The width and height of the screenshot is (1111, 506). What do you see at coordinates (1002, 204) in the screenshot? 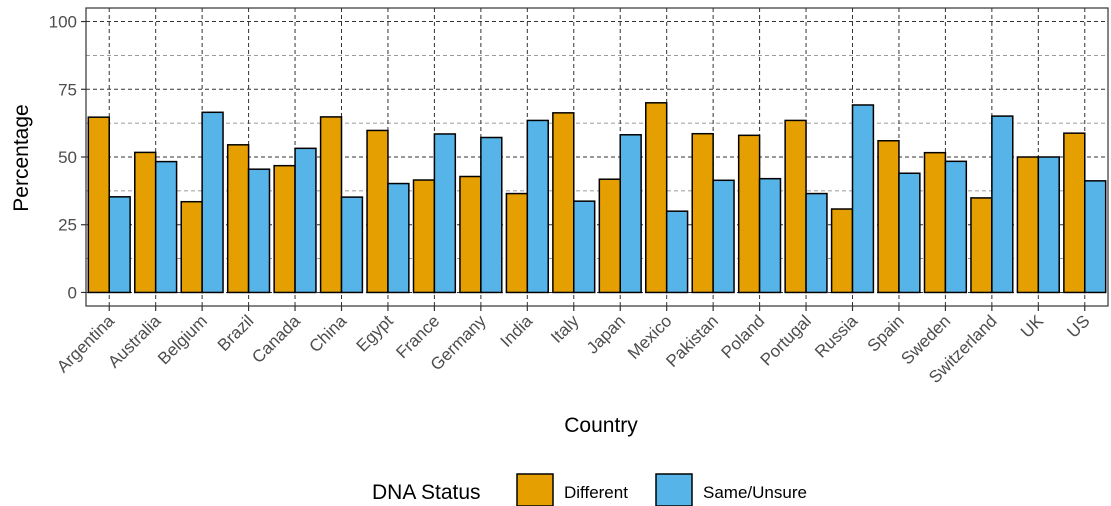
I see `bar-same-unsure-switzerland` at bounding box center [1002, 204].